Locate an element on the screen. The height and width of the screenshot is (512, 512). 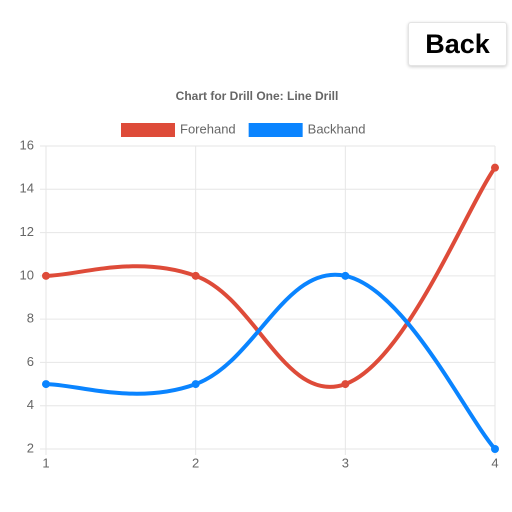
y-tick-label: 2 is located at coordinates (30, 447).